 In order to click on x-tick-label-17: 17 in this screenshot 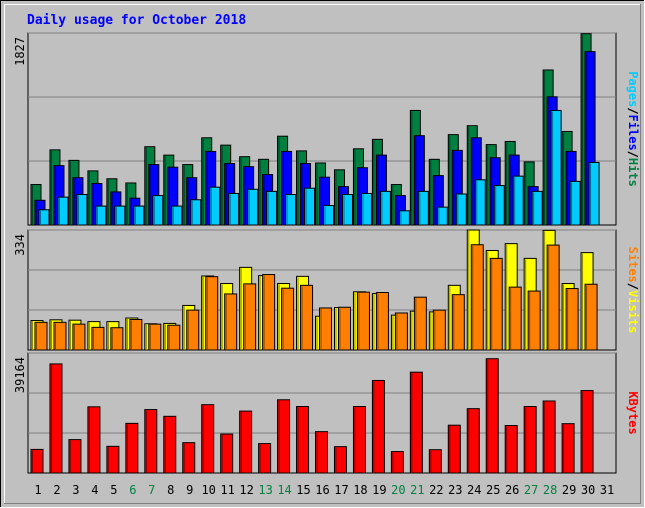, I will do `click(341, 490)`.